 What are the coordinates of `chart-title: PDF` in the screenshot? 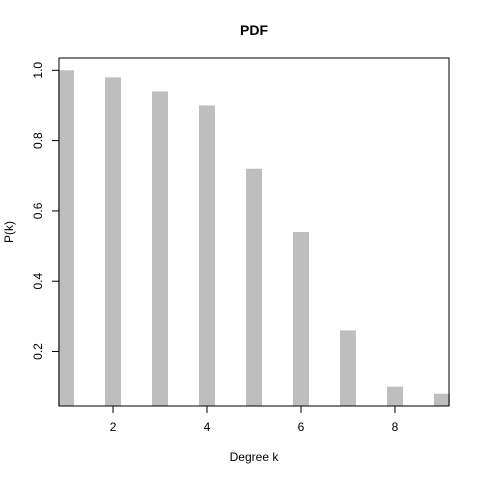 It's located at (254, 30).